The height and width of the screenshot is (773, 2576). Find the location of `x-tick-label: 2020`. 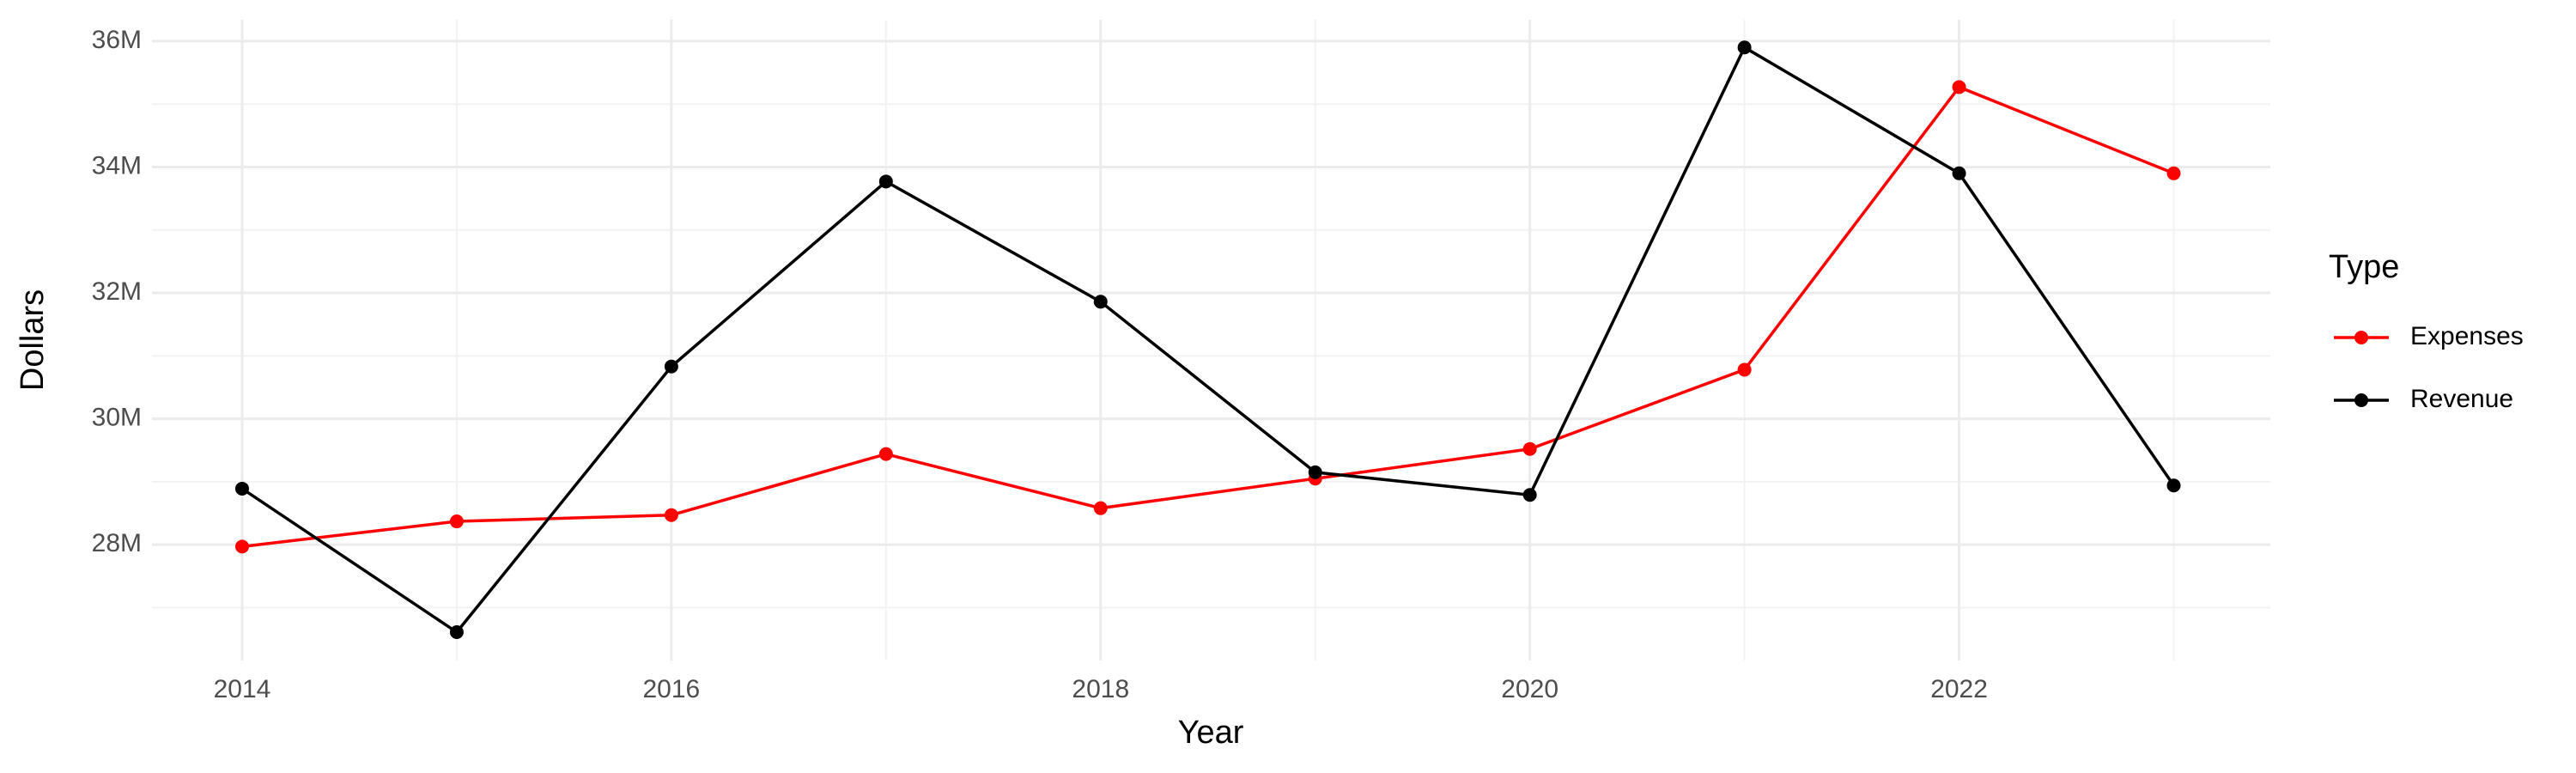

x-tick-label: 2020 is located at coordinates (1529, 689).